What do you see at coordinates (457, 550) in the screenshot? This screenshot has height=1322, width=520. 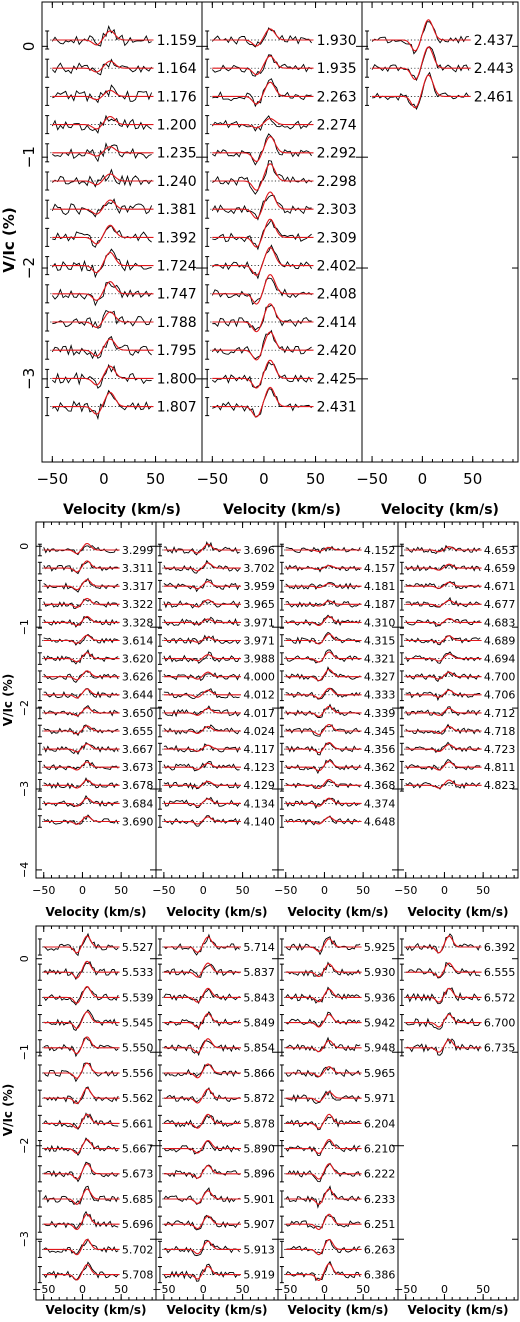 I see `profile-4.653: 4.653` at bounding box center [457, 550].